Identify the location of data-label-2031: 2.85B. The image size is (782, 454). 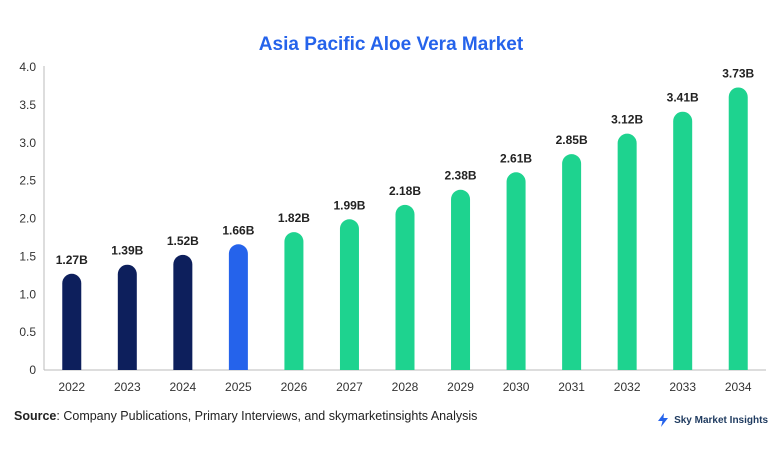
(572, 140).